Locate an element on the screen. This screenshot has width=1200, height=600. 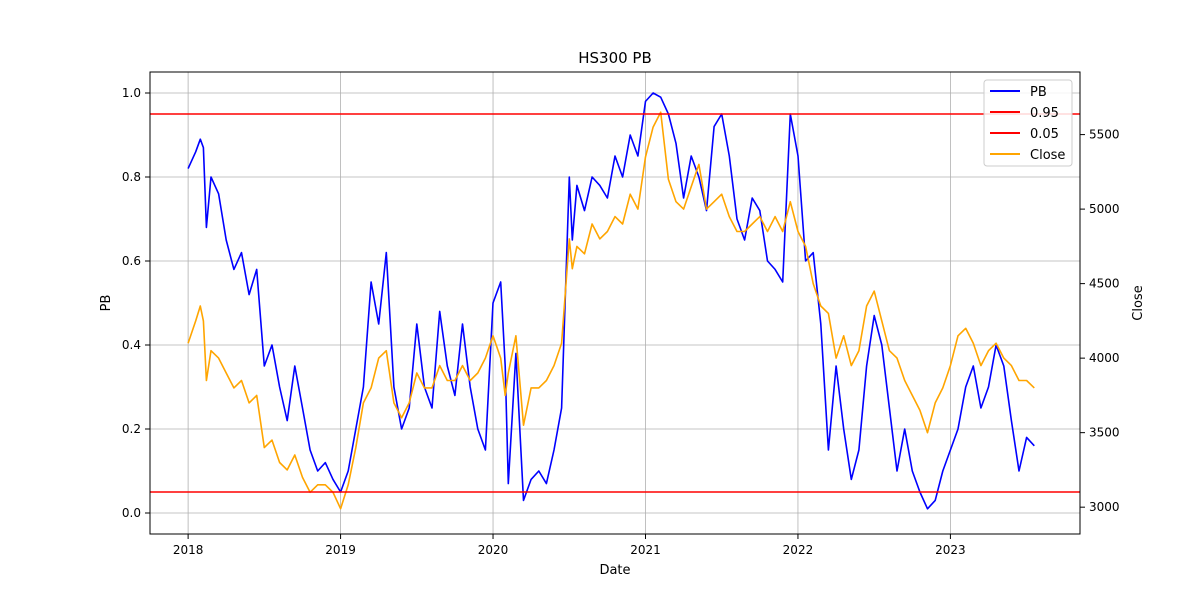
y-left-tick-label: 0.0 is located at coordinates (131, 513).